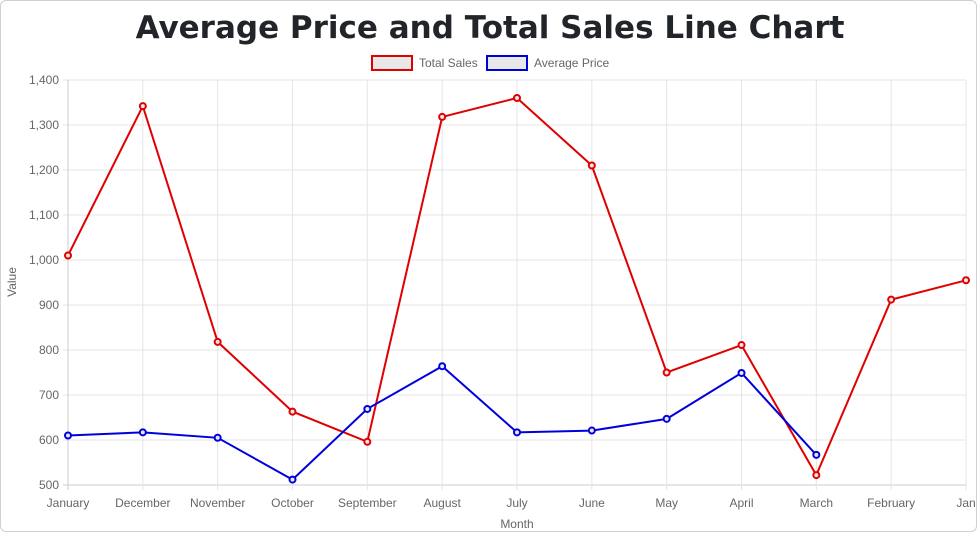 The width and height of the screenshot is (977, 533). I want to click on y-axis: 500 600 700 800 900 1,000 1,100 1,200 1,300 1,400, so click(44, 282).